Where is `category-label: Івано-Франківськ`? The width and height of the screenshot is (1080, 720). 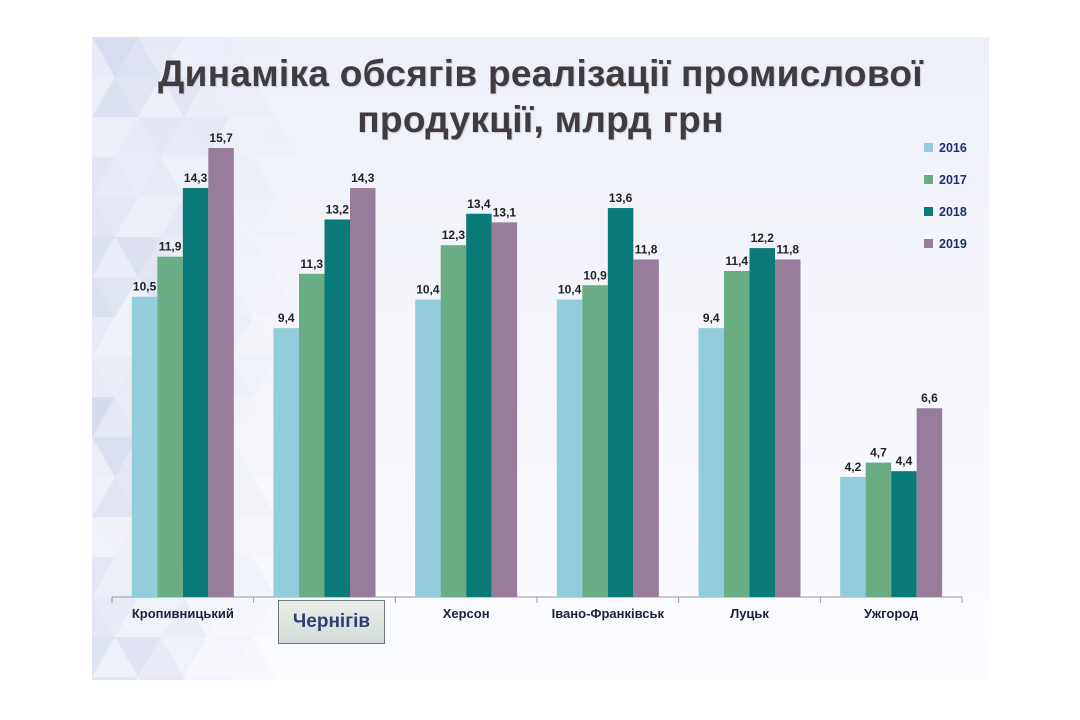 category-label: Івано-Франківськ is located at coordinates (608, 613).